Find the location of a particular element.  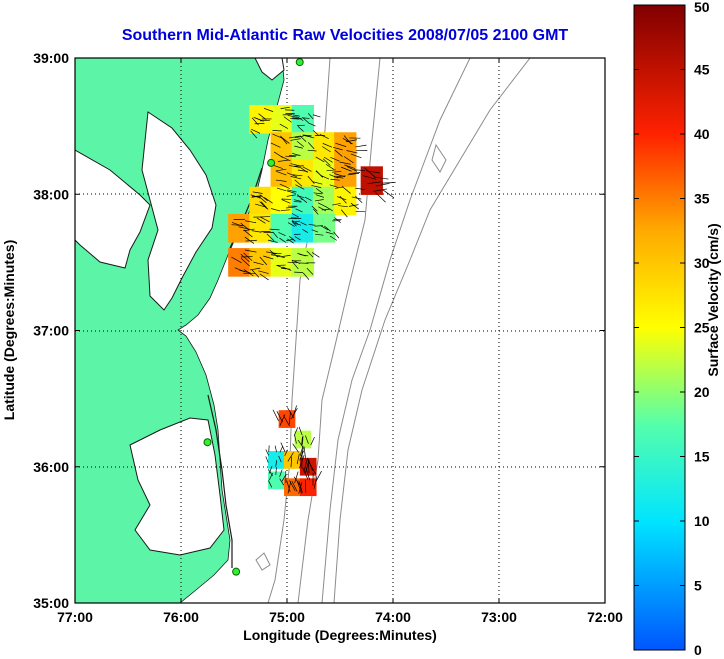

velocity-field is located at coordinates (305, 301).